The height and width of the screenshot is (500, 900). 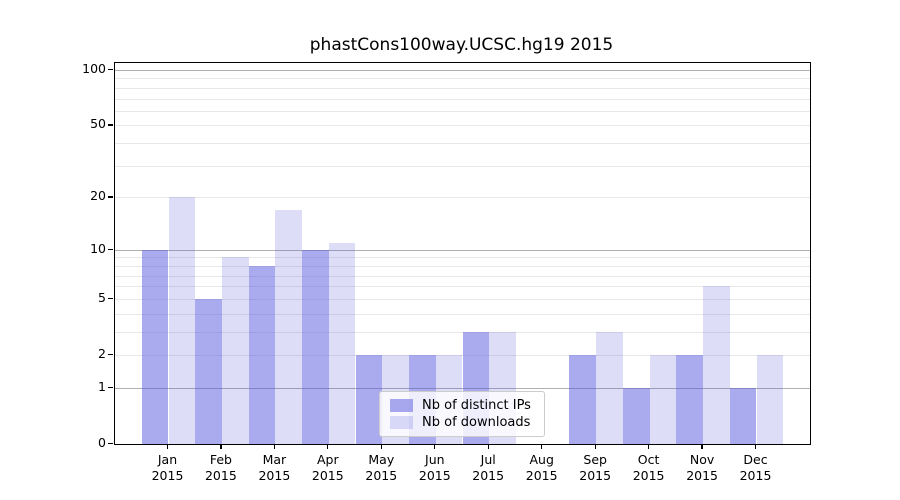 I want to click on chart-title: phastCons100way.UCSC.hg19 2015, so click(x=461, y=45).